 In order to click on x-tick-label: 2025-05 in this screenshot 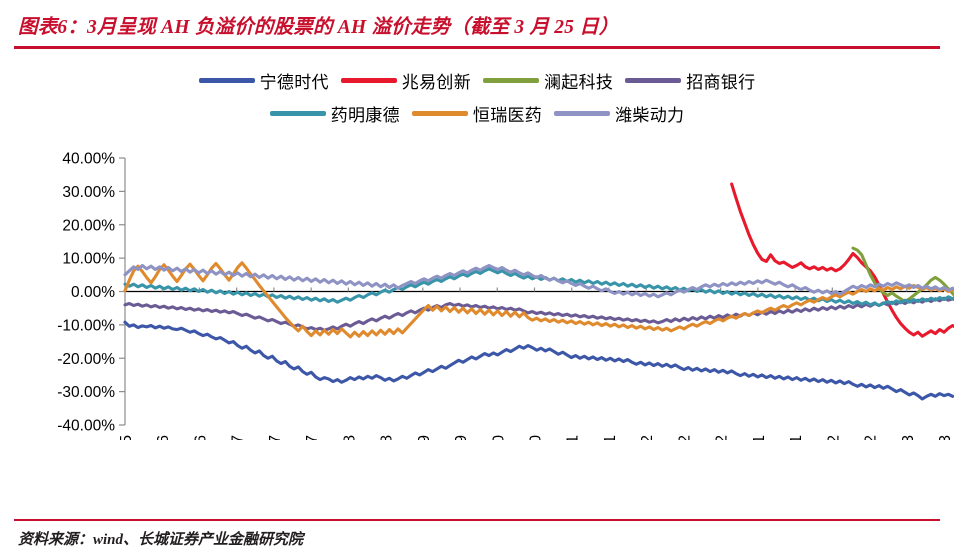, I will do `click(126, 437)`.